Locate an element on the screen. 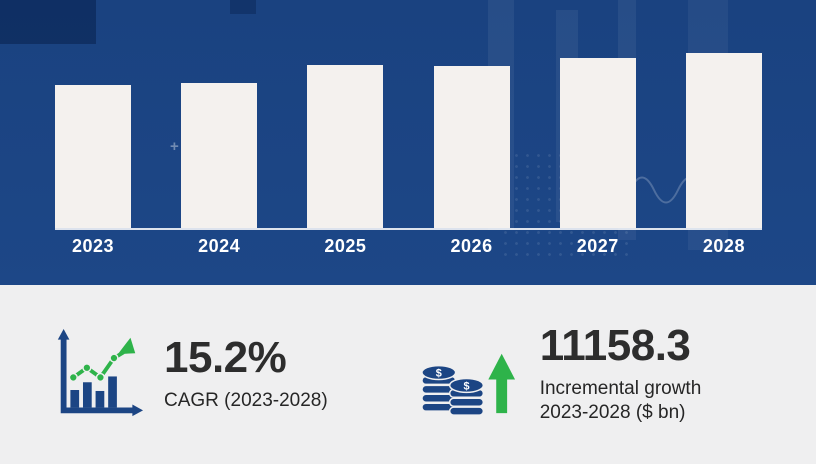 This screenshot has width=816, height=464. year-label-2027: 2027 is located at coordinates (597, 246).